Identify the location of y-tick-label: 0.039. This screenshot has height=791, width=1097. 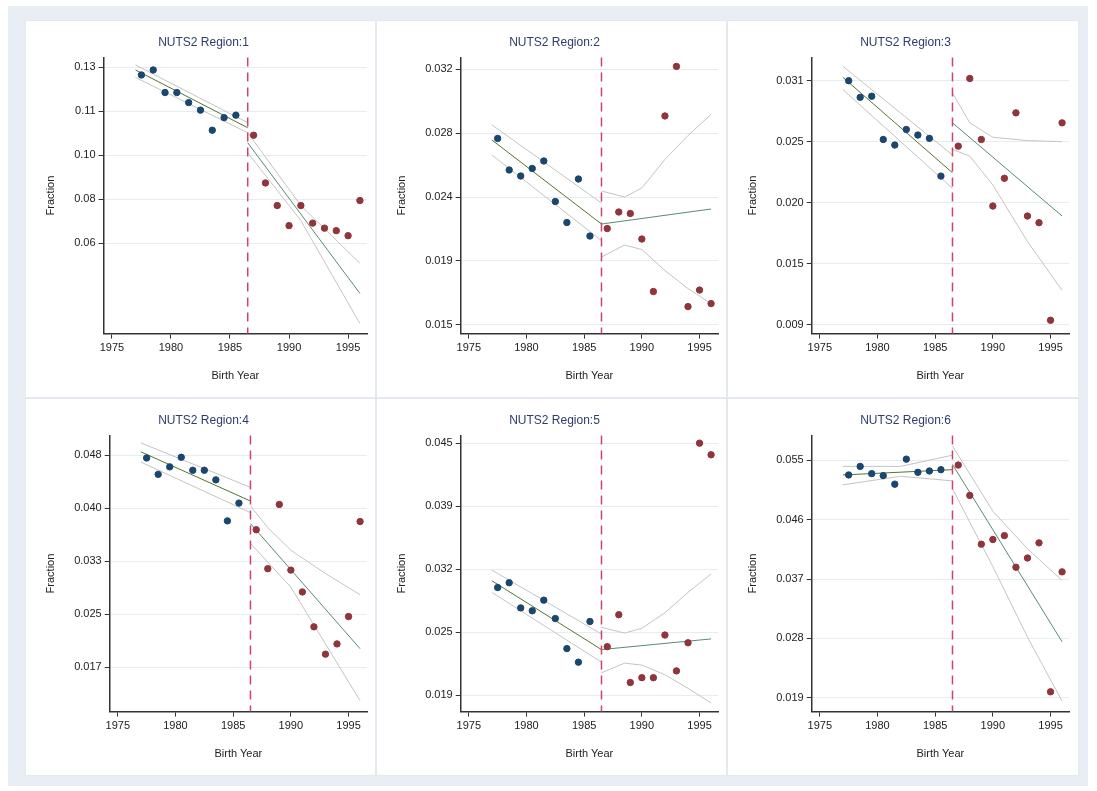
(439, 505).